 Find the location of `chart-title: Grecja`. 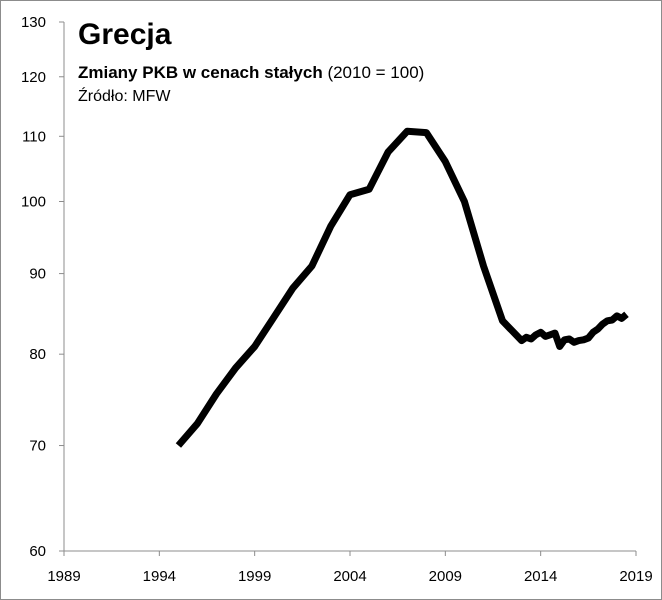

chart-title: Grecja is located at coordinates (125, 34).